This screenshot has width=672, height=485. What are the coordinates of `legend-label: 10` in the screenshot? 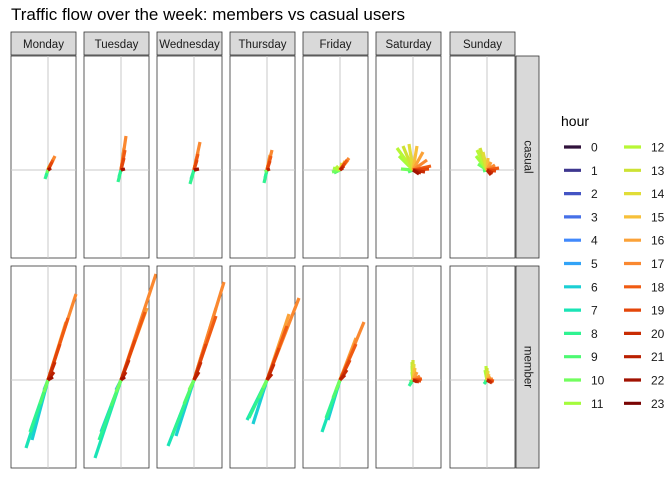 It's located at (598, 381).